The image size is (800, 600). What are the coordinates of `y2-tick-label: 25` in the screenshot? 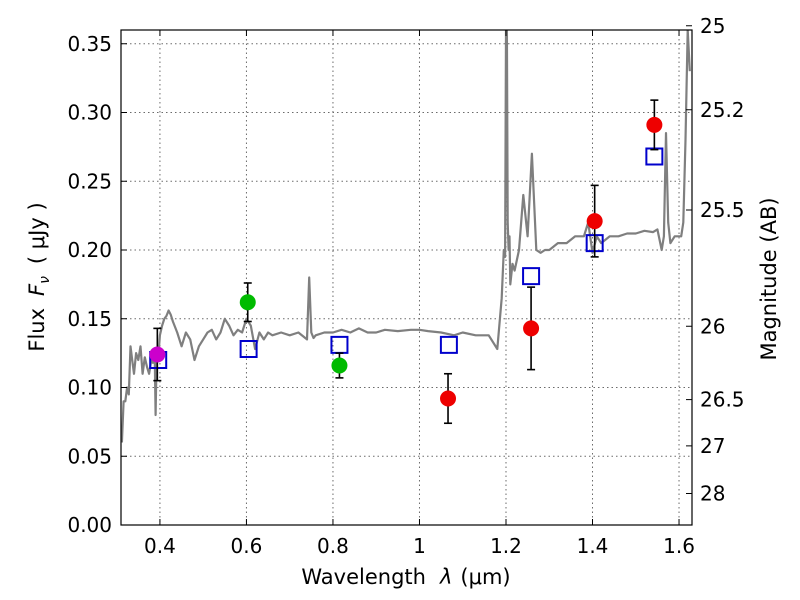 It's located at (712, 26).